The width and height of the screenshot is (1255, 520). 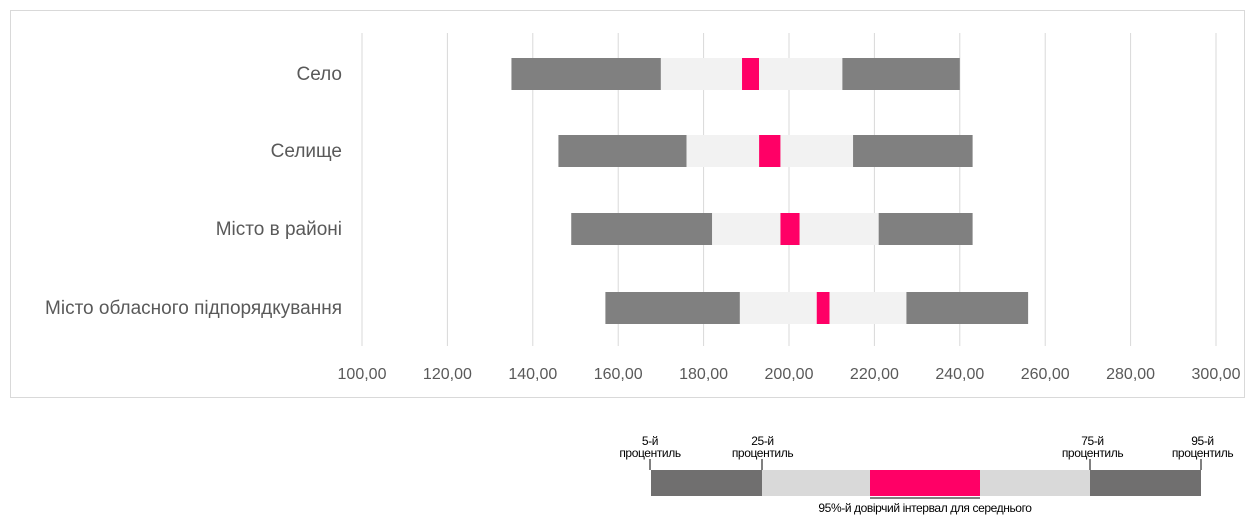 What do you see at coordinates (959, 374) in the screenshot?
I see `x-tick-label: 240,00` at bounding box center [959, 374].